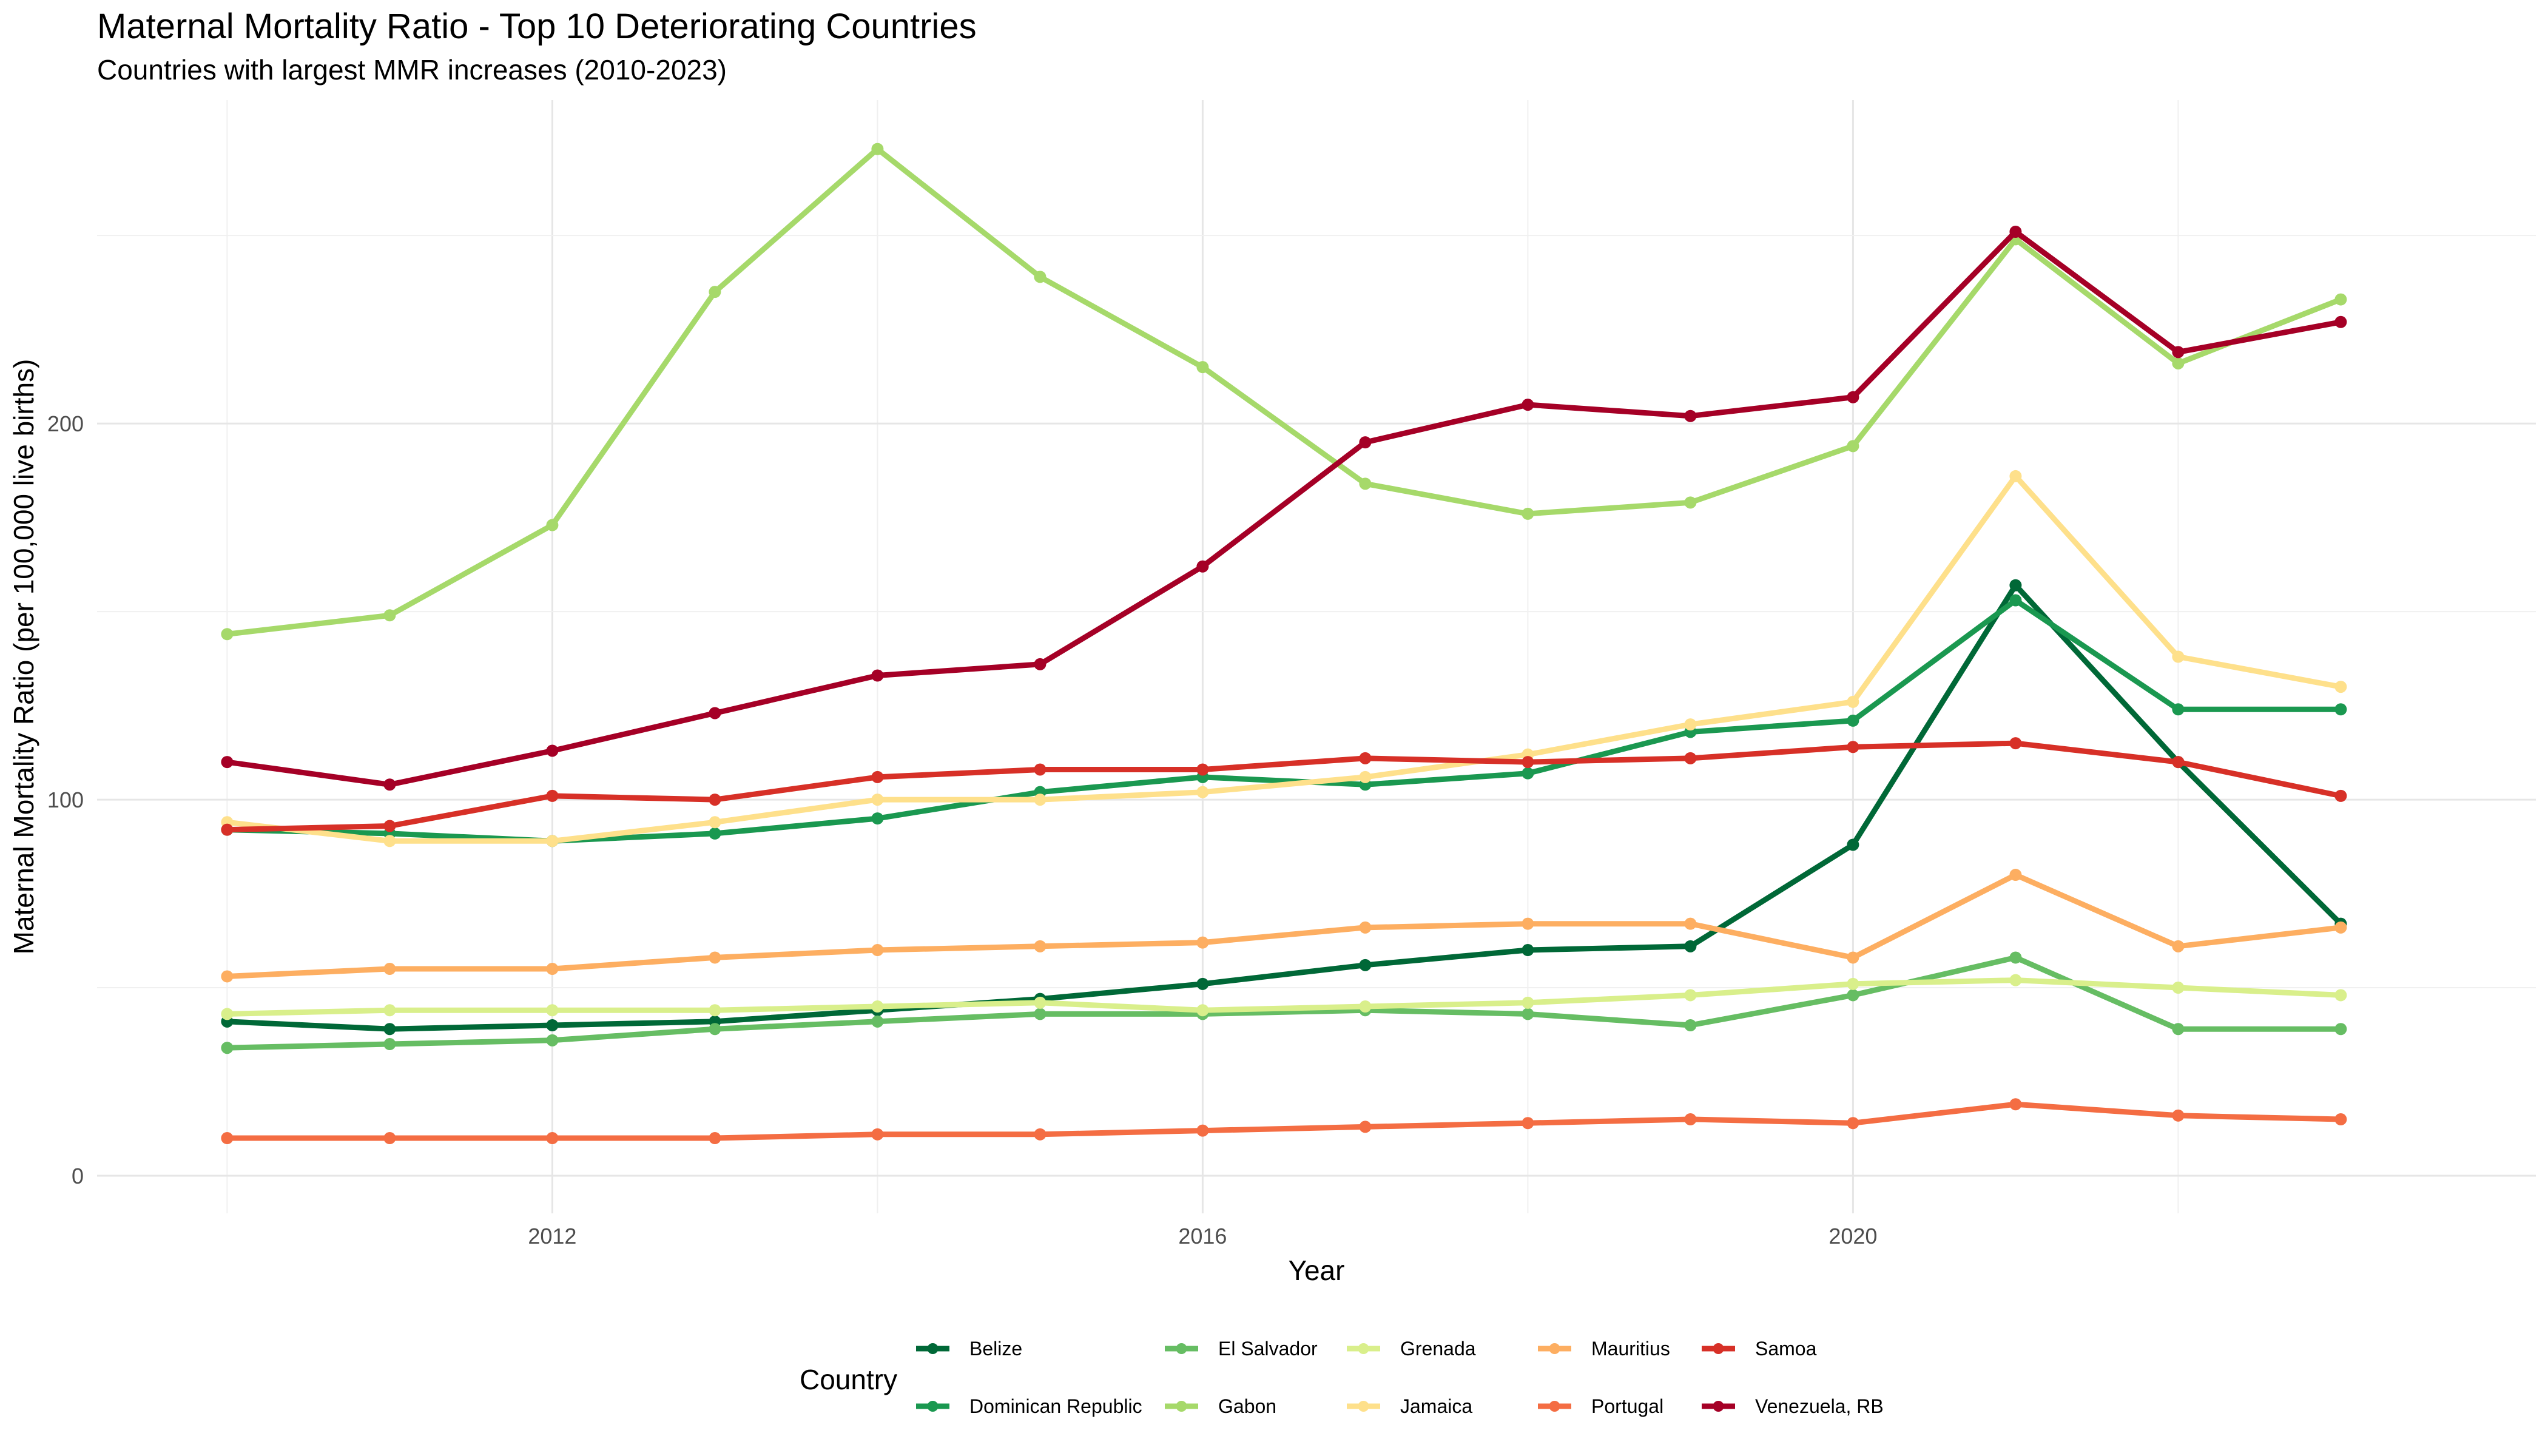 The height and width of the screenshot is (1456, 2548). I want to click on series-mauritius, so click(1284, 926).